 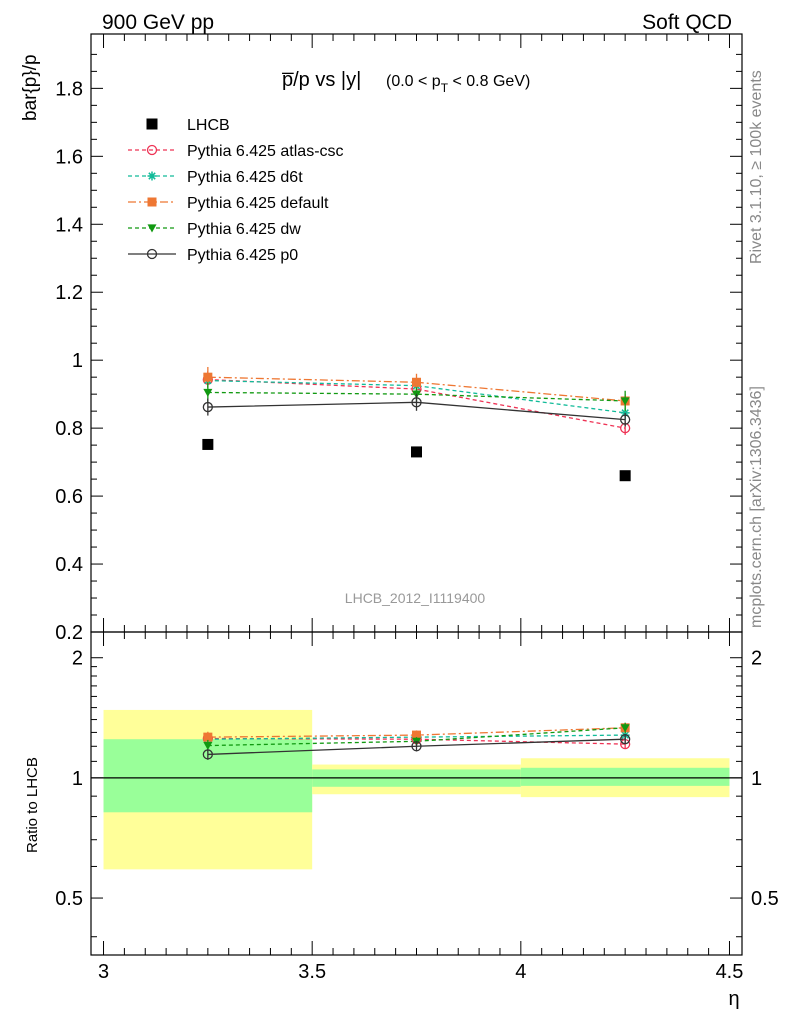 What do you see at coordinates (242, 255) in the screenshot?
I see `legend-label-pythia-6-425-p0: Pythia 6.425 p0` at bounding box center [242, 255].